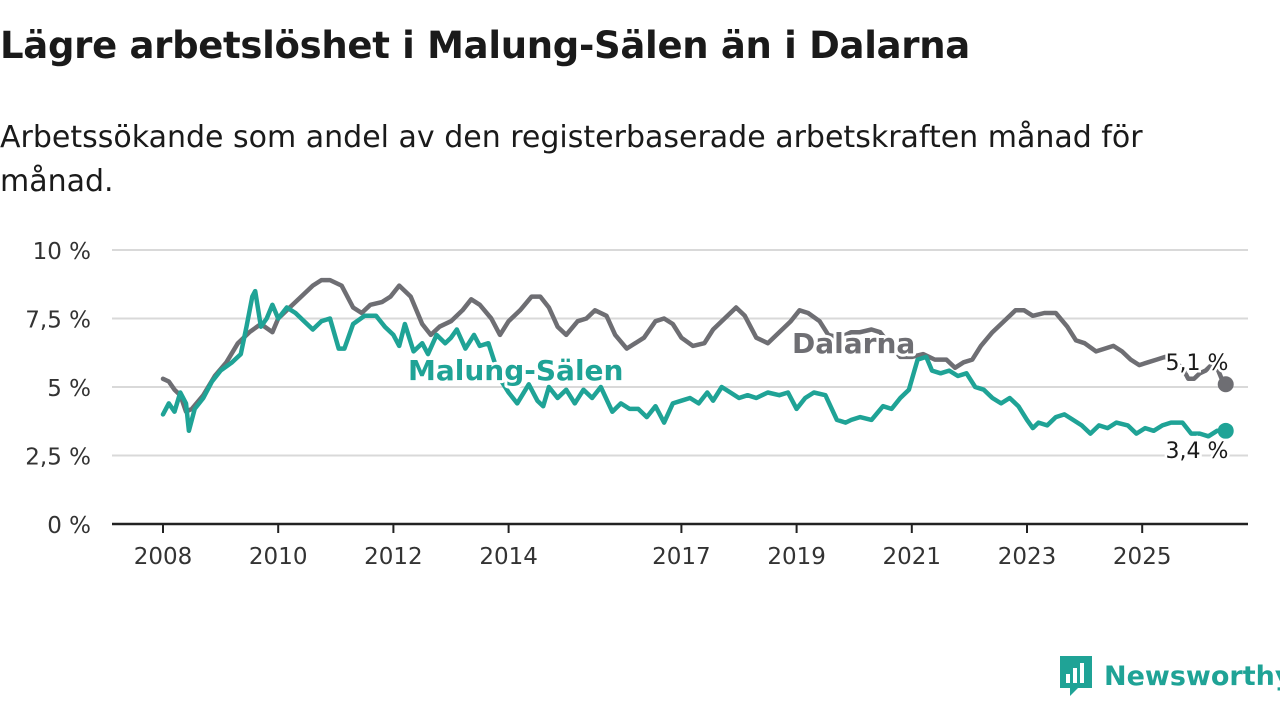 This screenshot has height=720, width=1280. Describe the element at coordinates (62, 252) in the screenshot. I see `y-tick-label: 10 %` at that location.